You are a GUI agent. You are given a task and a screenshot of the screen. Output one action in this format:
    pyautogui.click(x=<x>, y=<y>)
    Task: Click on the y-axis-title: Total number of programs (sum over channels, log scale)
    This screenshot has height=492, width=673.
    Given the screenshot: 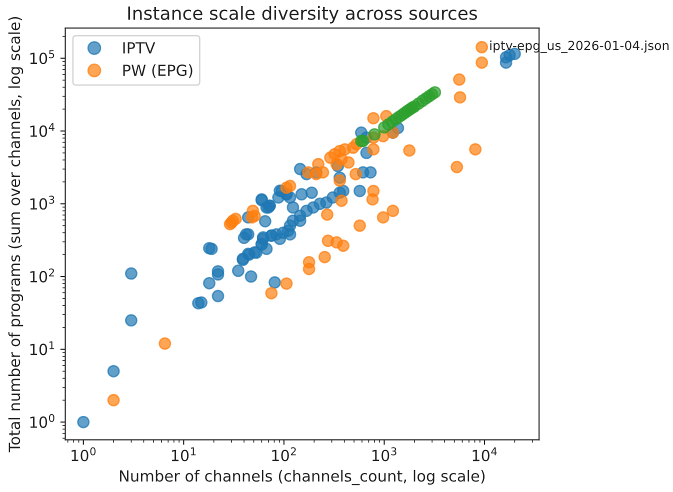 What is the action you would take?
    pyautogui.click(x=16, y=234)
    